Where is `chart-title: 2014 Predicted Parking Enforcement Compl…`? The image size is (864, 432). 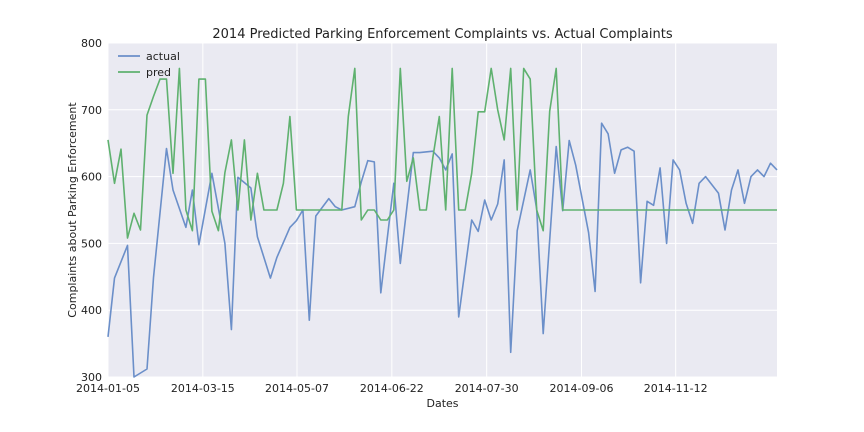 chart-title: 2014 Predicted Parking Enforcement Compl… is located at coordinates (442, 34).